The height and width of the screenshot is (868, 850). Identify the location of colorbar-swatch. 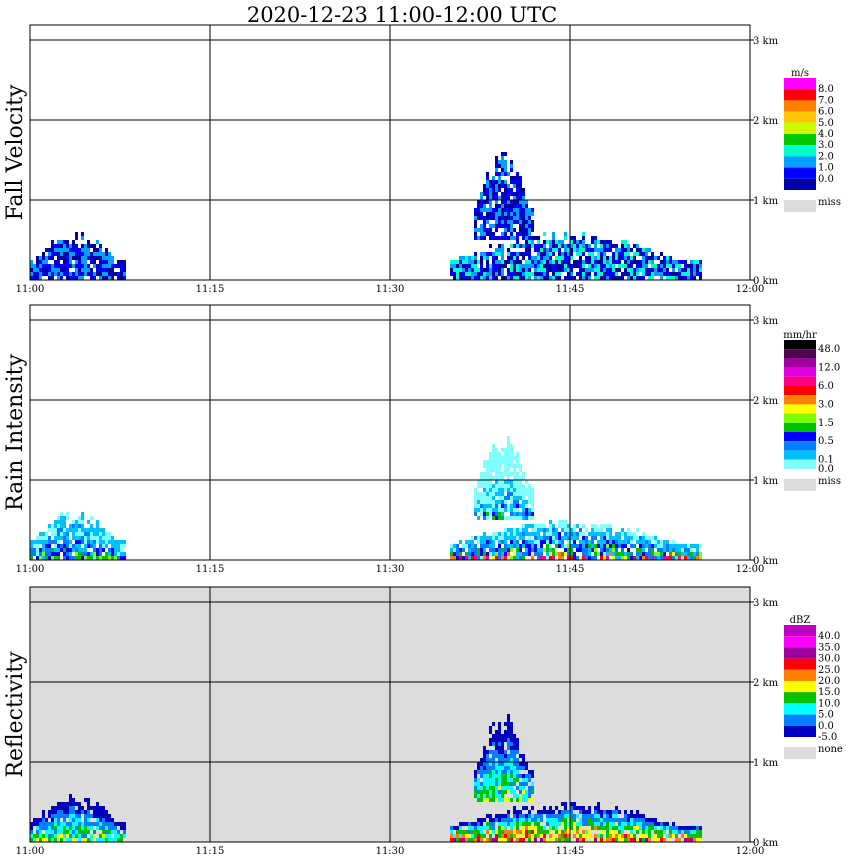
(800, 418).